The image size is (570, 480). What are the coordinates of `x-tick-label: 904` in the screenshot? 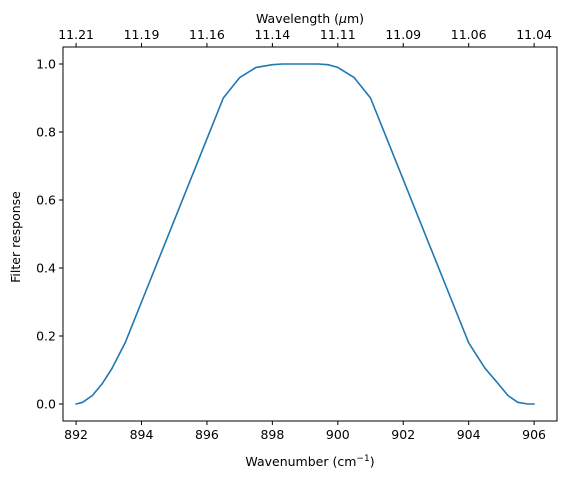 It's located at (469, 434).